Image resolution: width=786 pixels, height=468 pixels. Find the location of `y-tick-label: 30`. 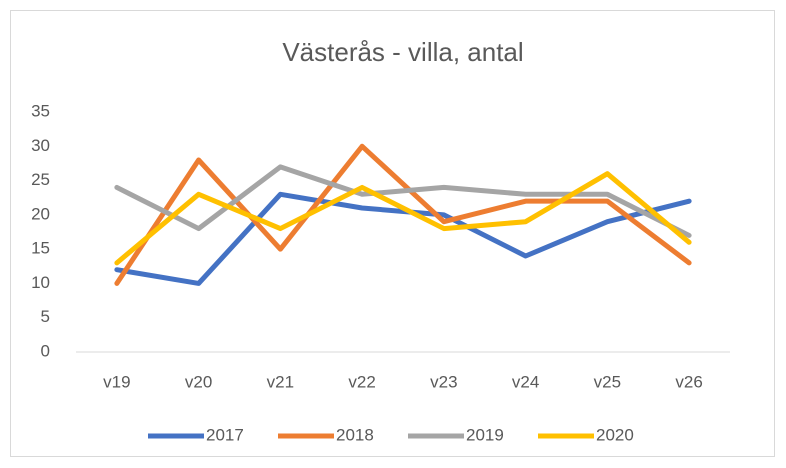

y-tick-label: 30 is located at coordinates (40, 145).